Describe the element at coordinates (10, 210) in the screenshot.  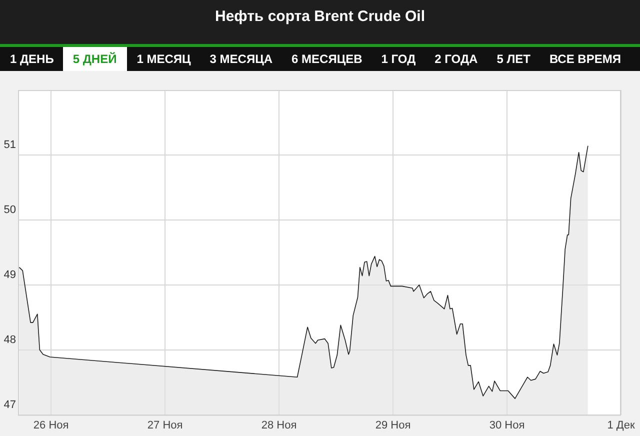
I see `y-tick-label: 50` at that location.